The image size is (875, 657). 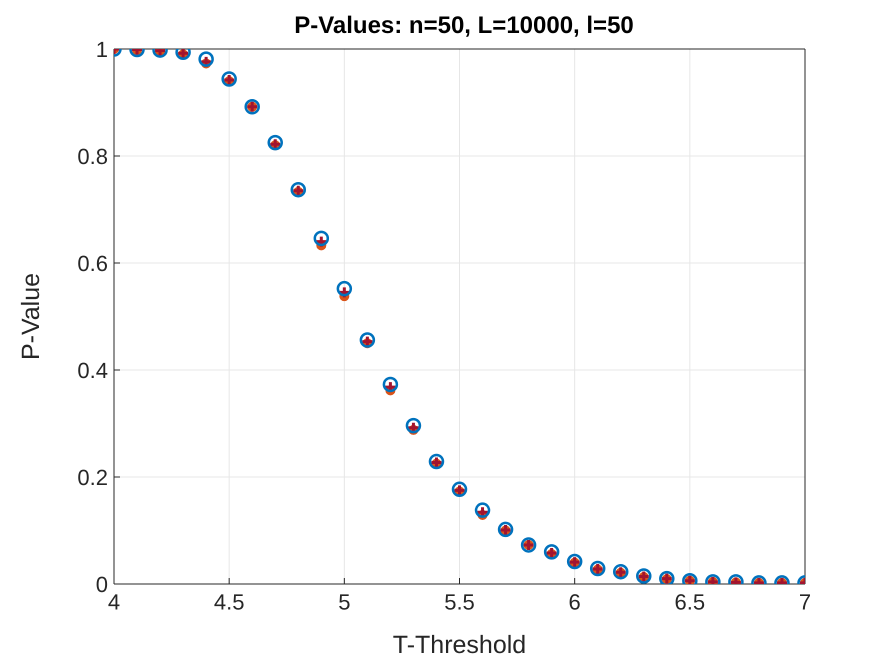 What do you see at coordinates (229, 602) in the screenshot?
I see `x-tick-label: 4.5` at bounding box center [229, 602].